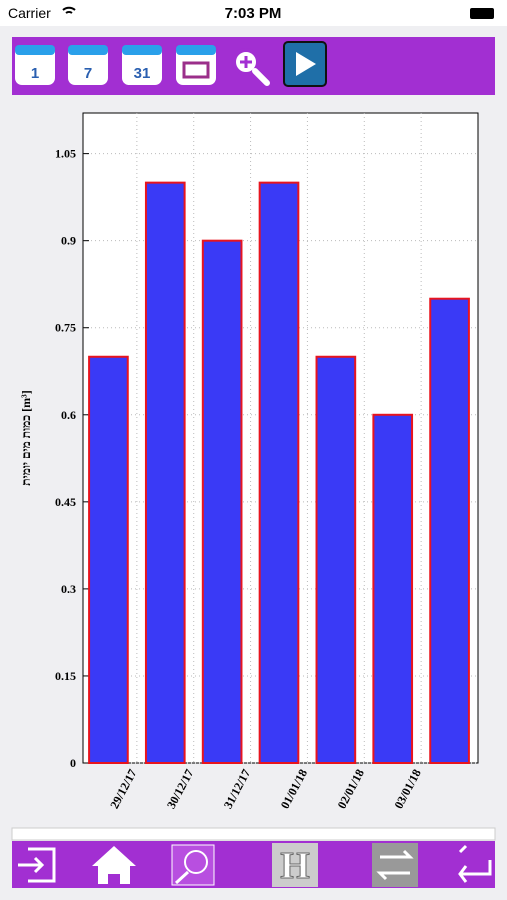 The height and width of the screenshot is (900, 507). What do you see at coordinates (65, 328) in the screenshot?
I see `y-tick-label: 0.75` at bounding box center [65, 328].